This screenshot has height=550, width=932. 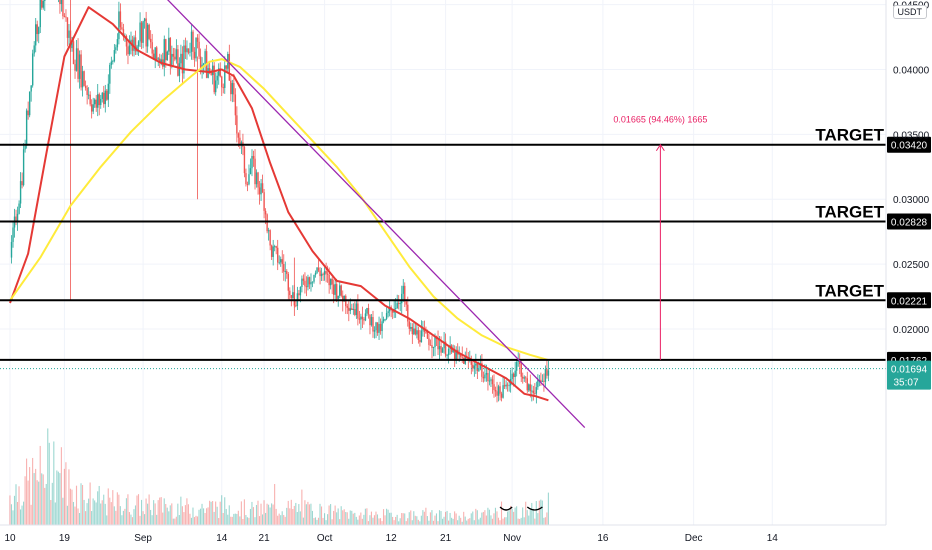 What do you see at coordinates (660, 237) in the screenshot?
I see `measure-tool: 0.01665 (94.46%) 1665` at bounding box center [660, 237].